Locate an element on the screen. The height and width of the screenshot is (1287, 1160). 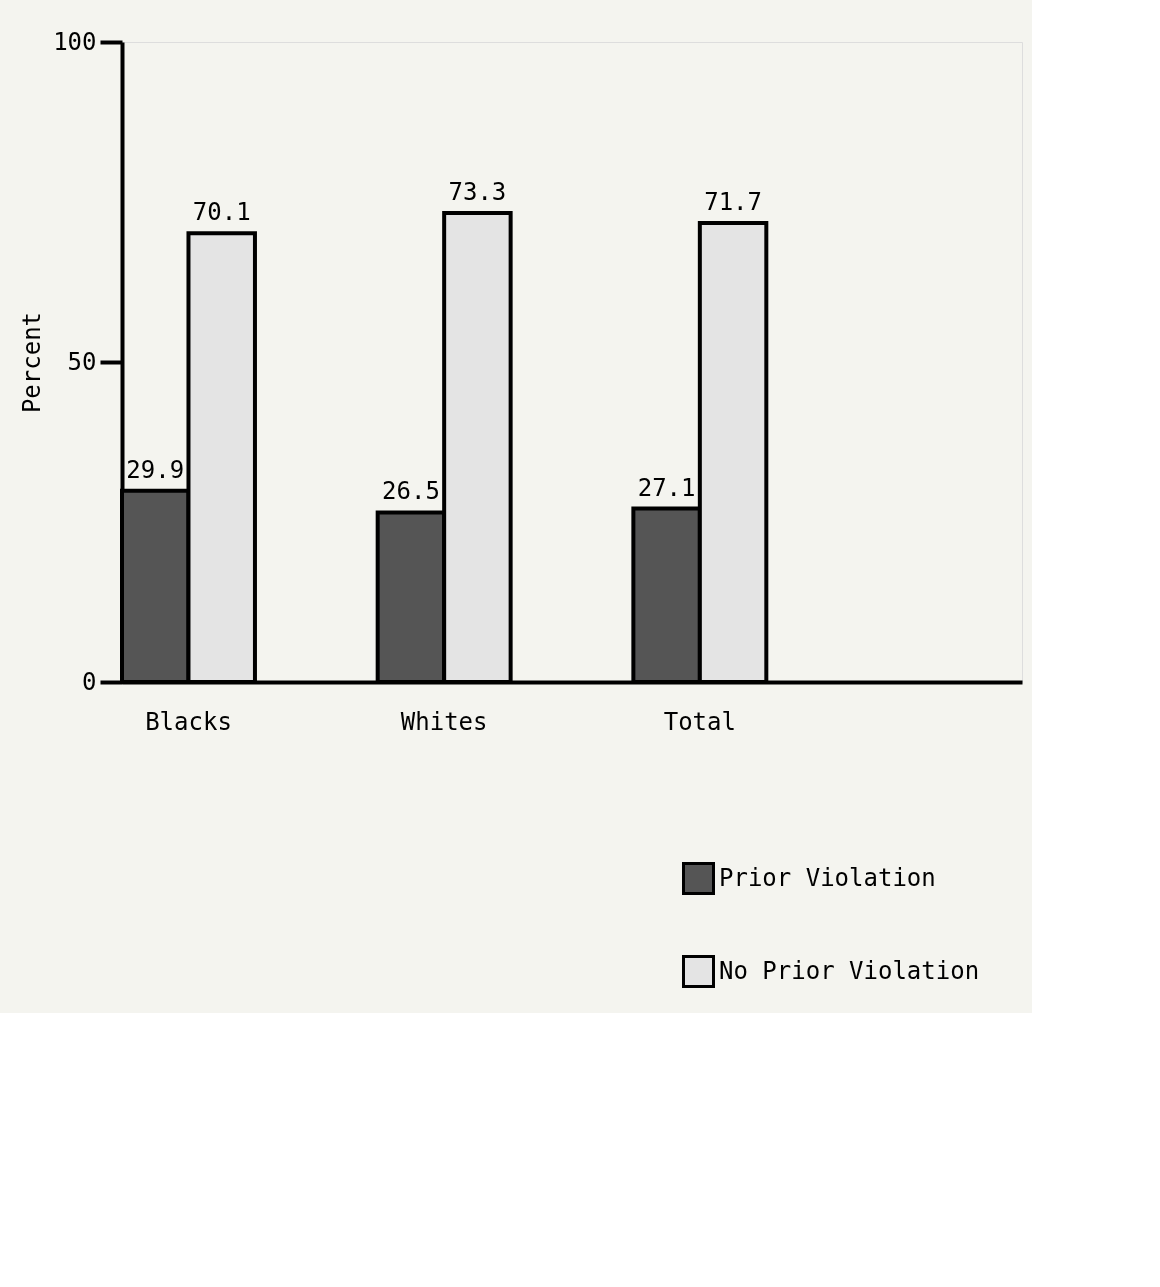
legend-label: No Prior Violation is located at coordinates (849, 970).